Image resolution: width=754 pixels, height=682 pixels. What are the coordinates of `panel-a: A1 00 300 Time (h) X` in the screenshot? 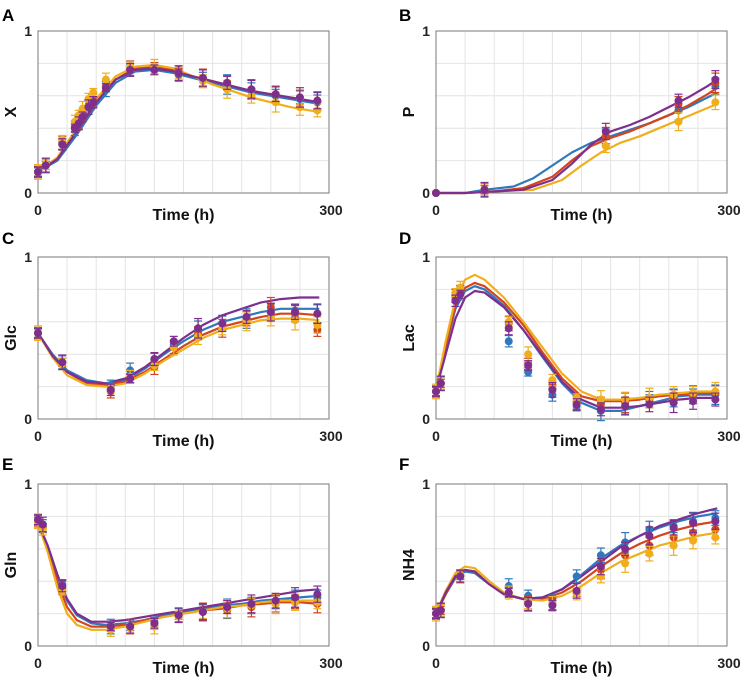 It's located at (172, 115).